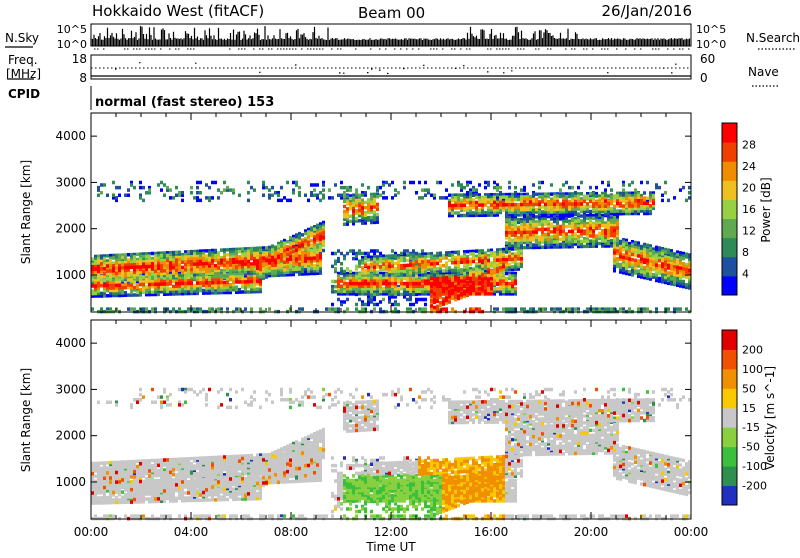  Describe the element at coordinates (390, 547) in the screenshot. I see `time-xlabel: Time UT` at that location.